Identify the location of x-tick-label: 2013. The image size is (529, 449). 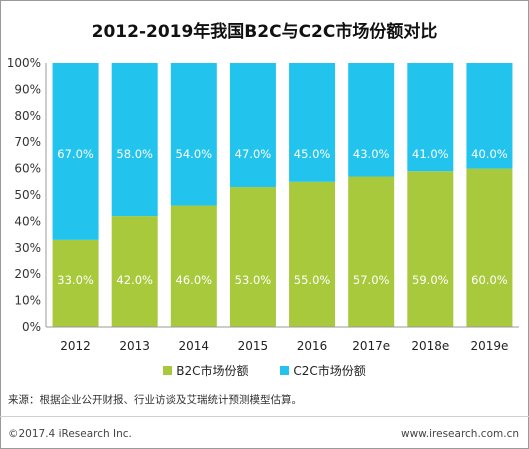
(134, 346).